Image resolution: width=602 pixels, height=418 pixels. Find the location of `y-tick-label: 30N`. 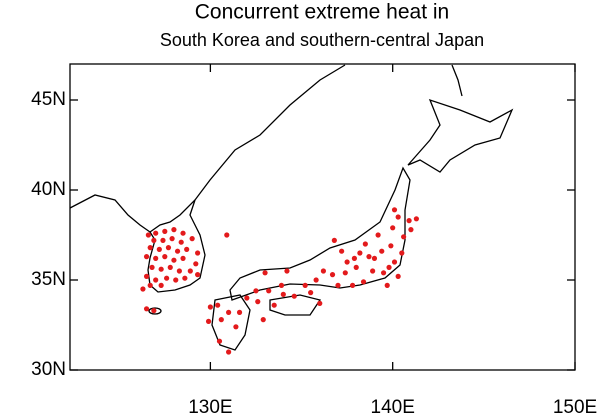

y-tick-label: 30N is located at coordinates (48, 369).